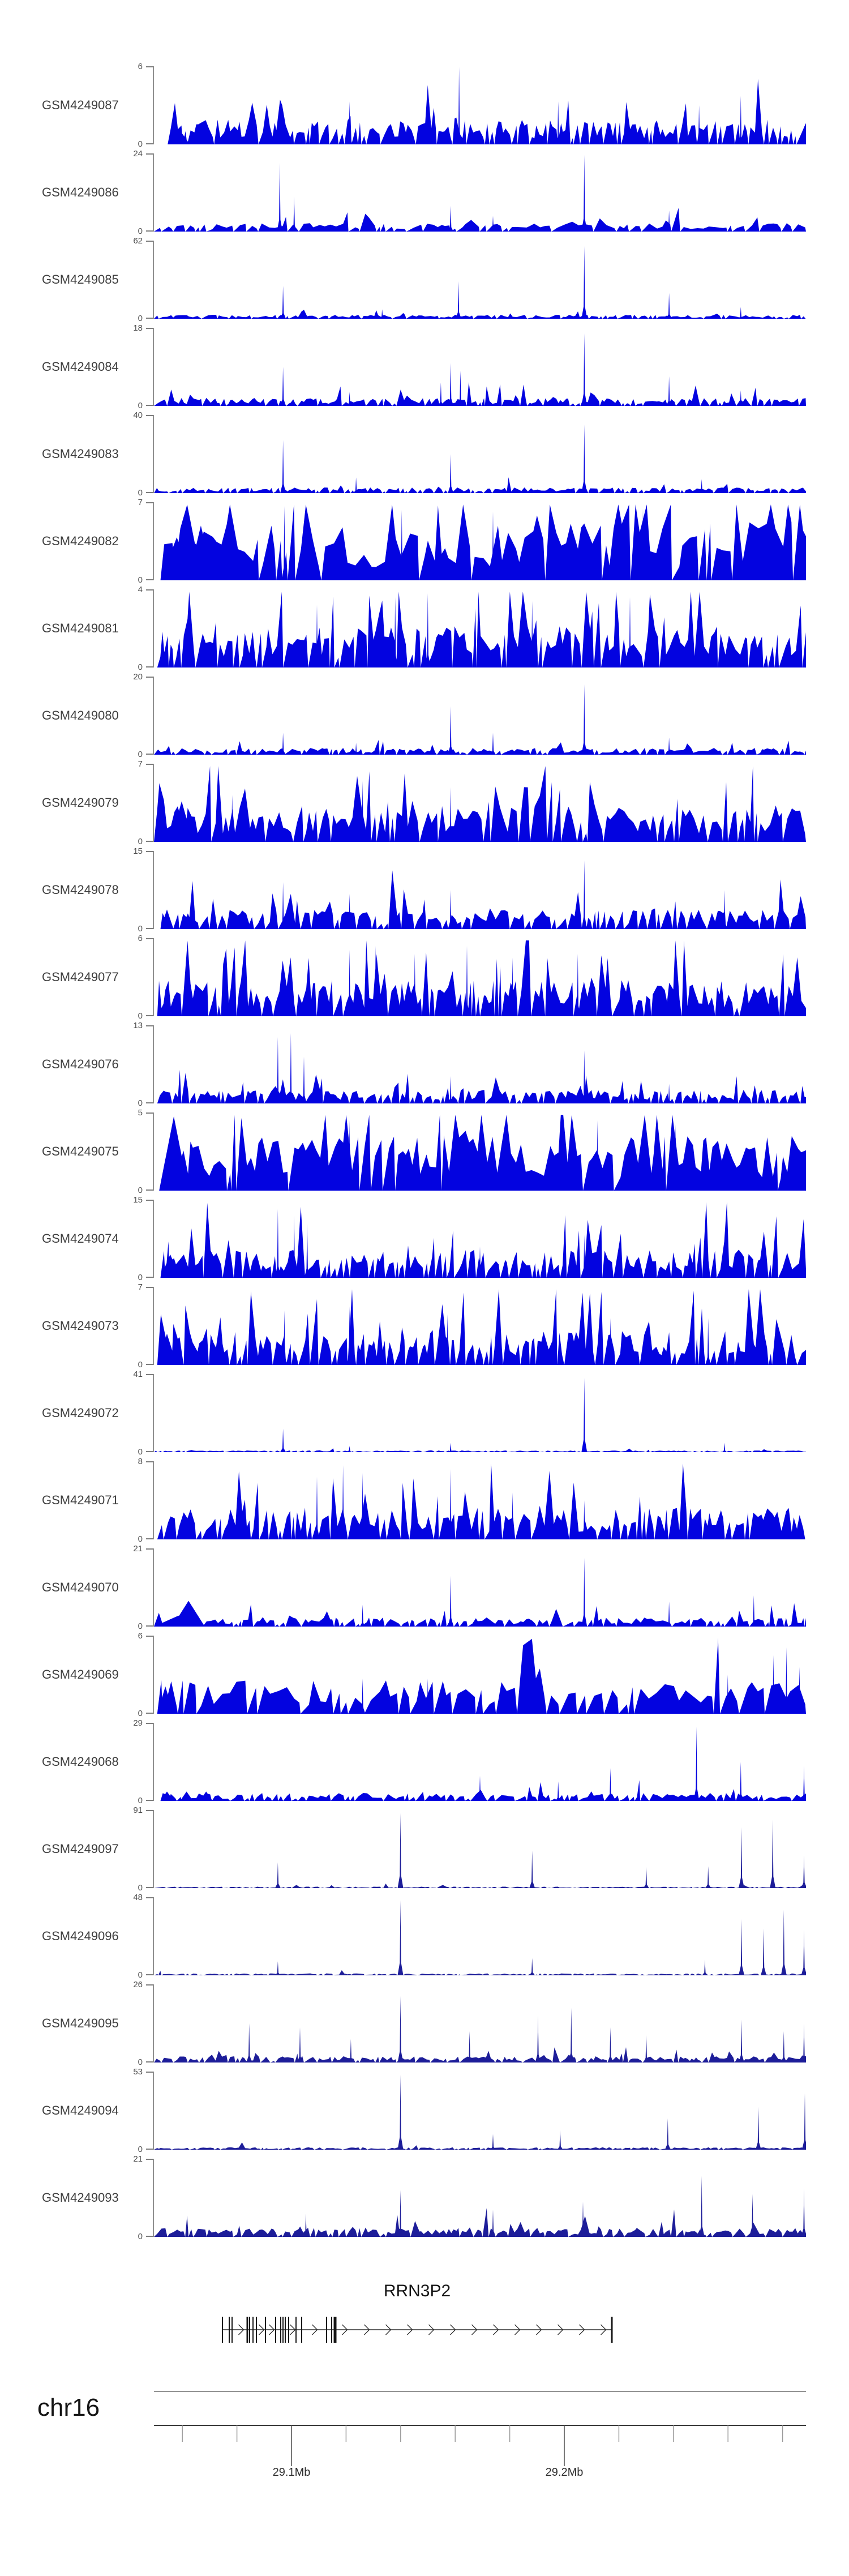  Describe the element at coordinates (80, 1849) in the screenshot. I see `track-label: GSM4249097` at that location.